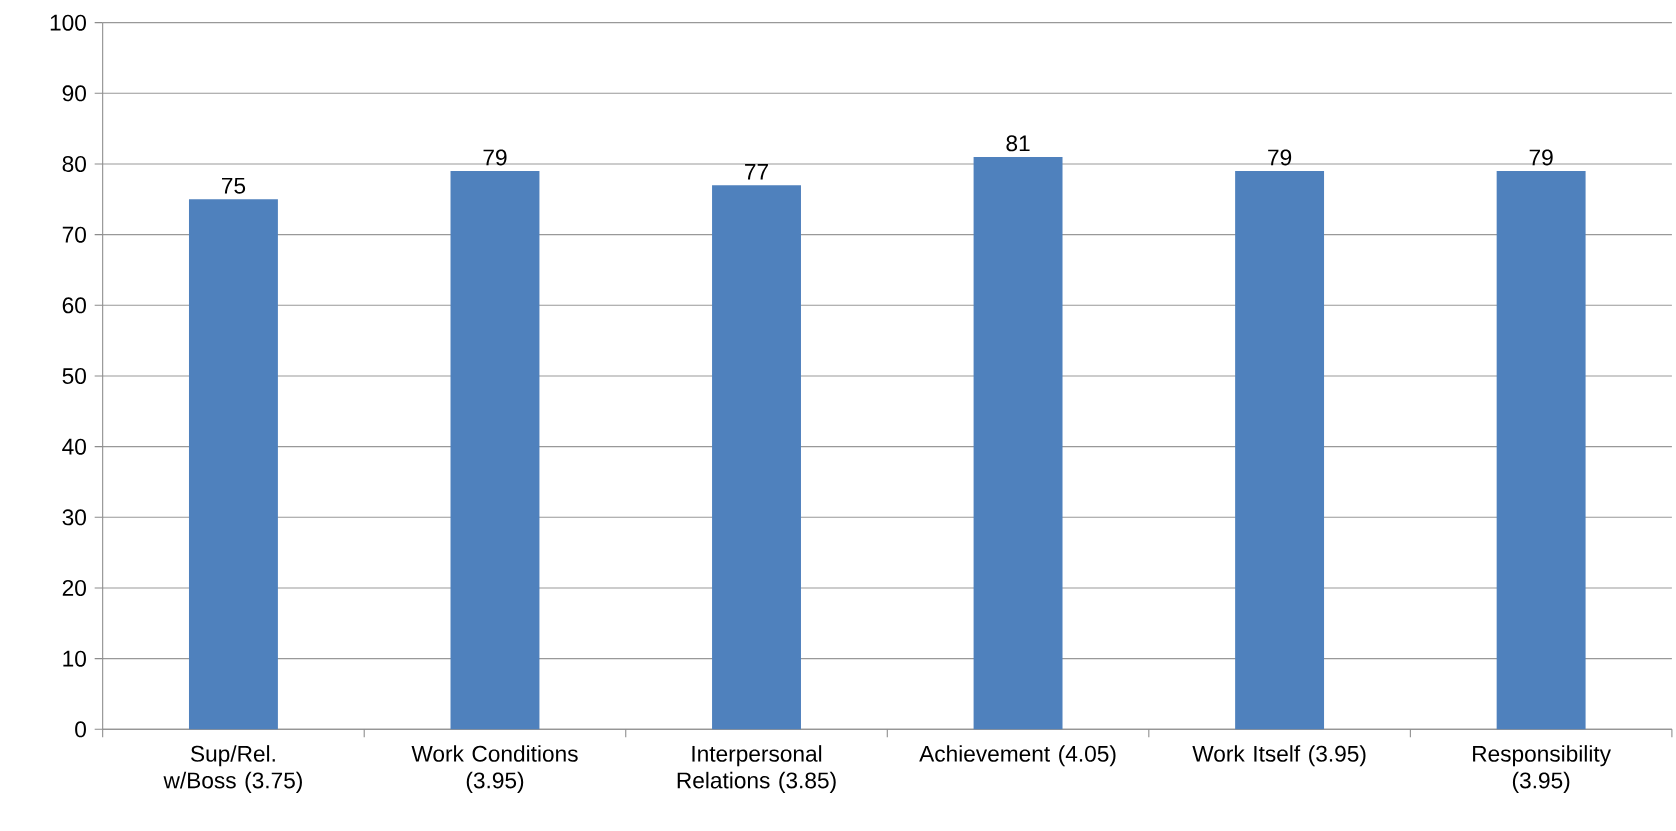 The width and height of the screenshot is (1676, 831). I want to click on data-label: 75, so click(234, 186).